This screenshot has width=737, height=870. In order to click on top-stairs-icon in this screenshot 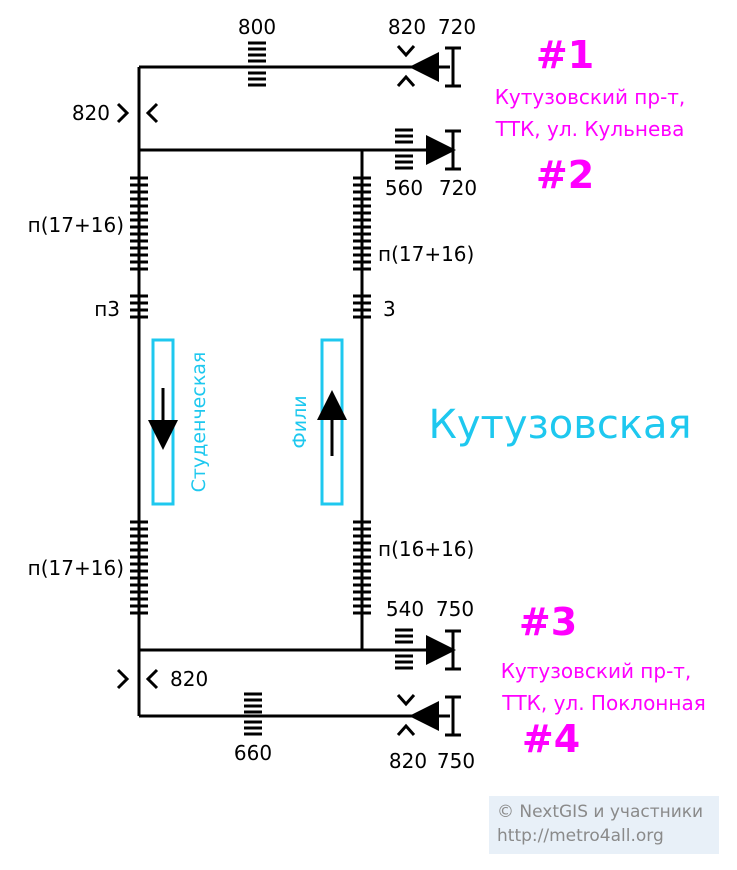, I will do `click(257, 64)`.